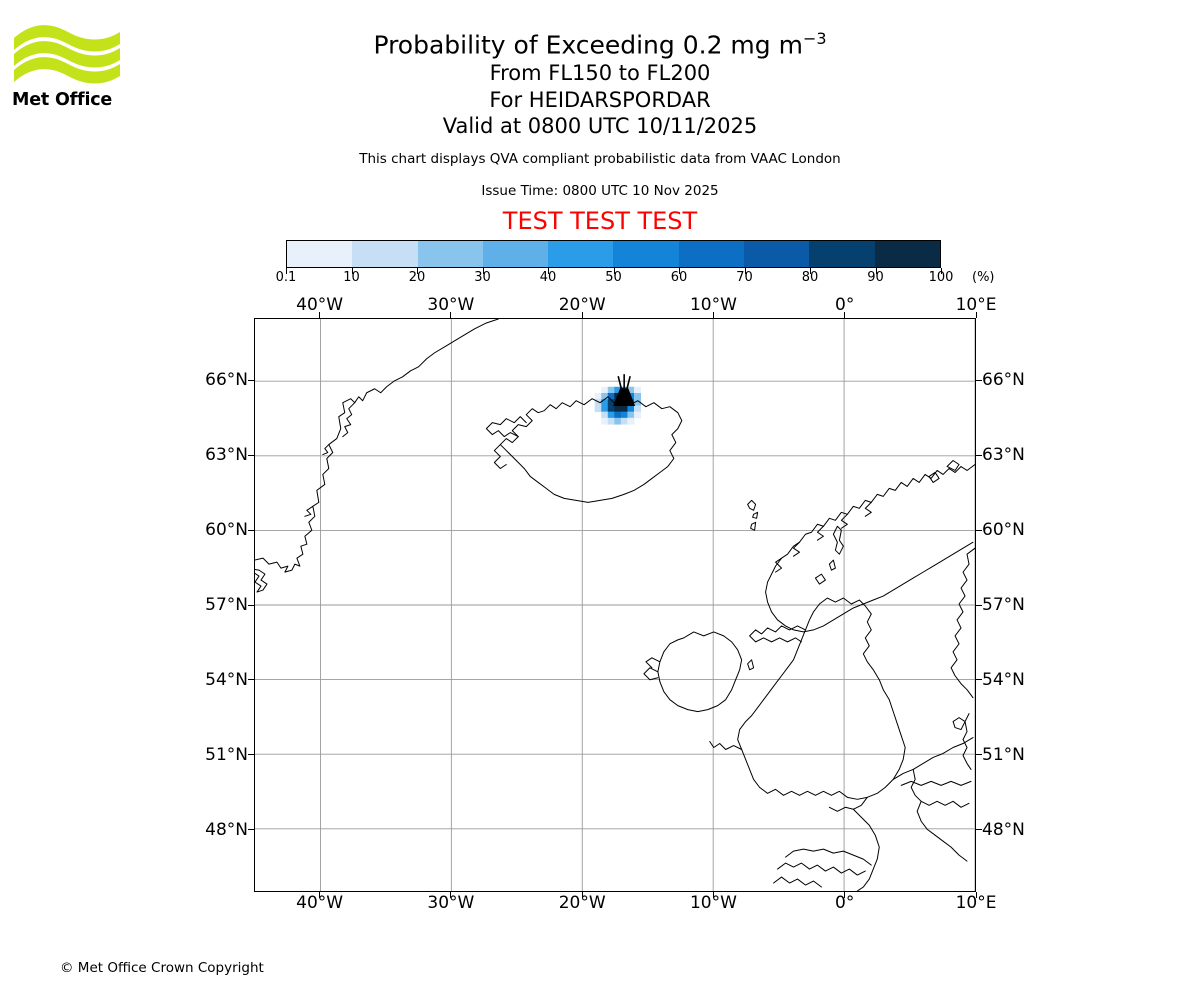 Image resolution: width=1200 pixels, height=1000 pixels. Describe the element at coordinates (624, 397) in the screenshot. I see `volcano-cone` at that location.